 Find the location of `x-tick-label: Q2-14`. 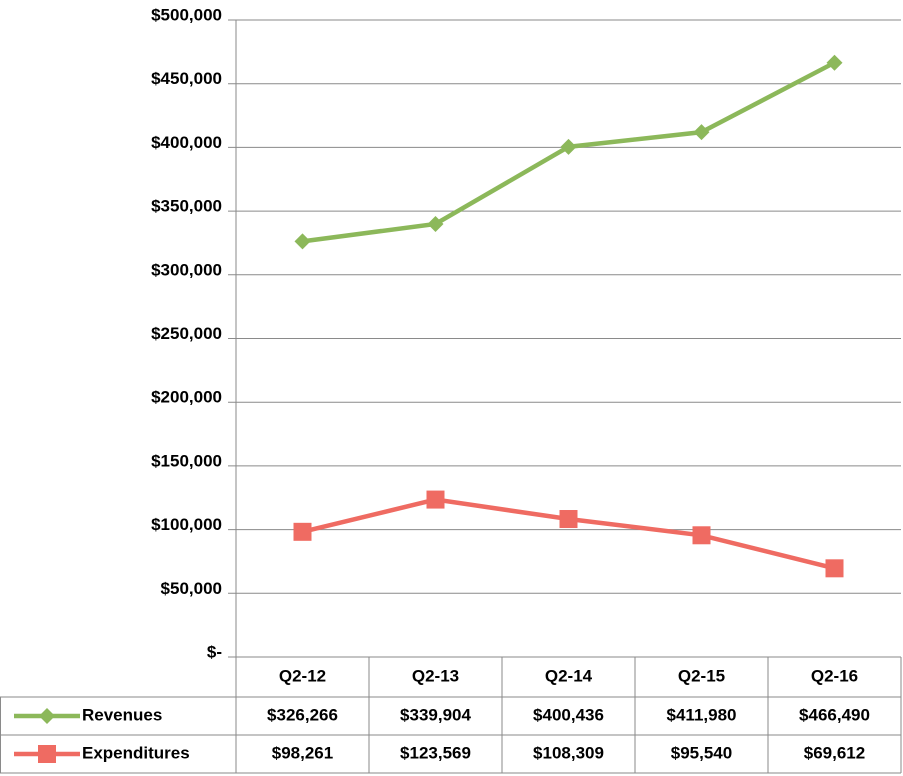

x-tick-label: Q2-14 is located at coordinates (569, 675).